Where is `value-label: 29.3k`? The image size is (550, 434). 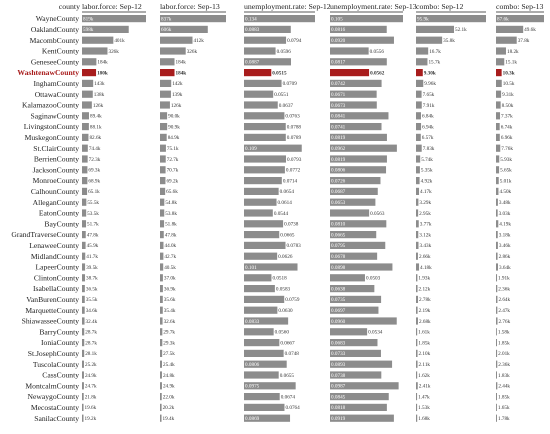 value-label: 29.3k is located at coordinates (169, 343).